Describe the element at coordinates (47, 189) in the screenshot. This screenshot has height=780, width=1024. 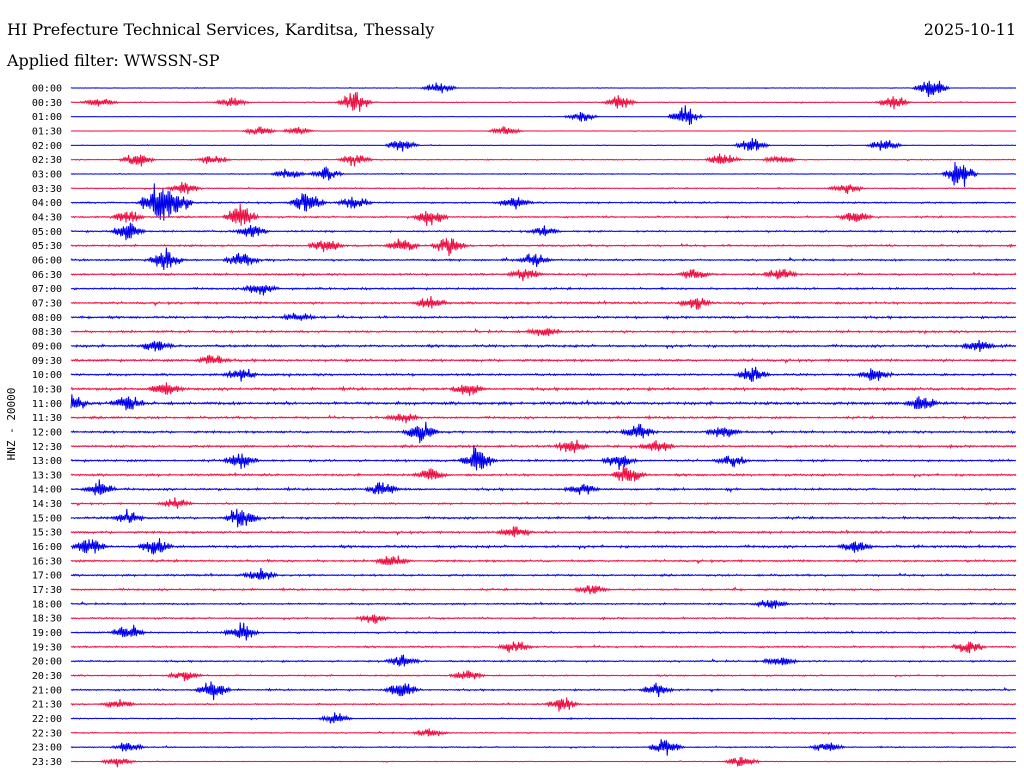
I see `time-label: 03:30` at that location.